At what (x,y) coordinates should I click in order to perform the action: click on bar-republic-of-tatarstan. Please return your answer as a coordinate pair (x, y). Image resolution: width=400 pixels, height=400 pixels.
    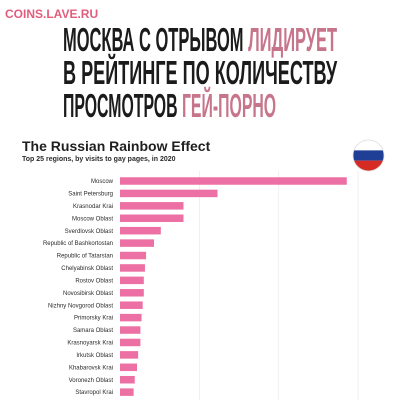
    Looking at the image, I should click on (133, 255).